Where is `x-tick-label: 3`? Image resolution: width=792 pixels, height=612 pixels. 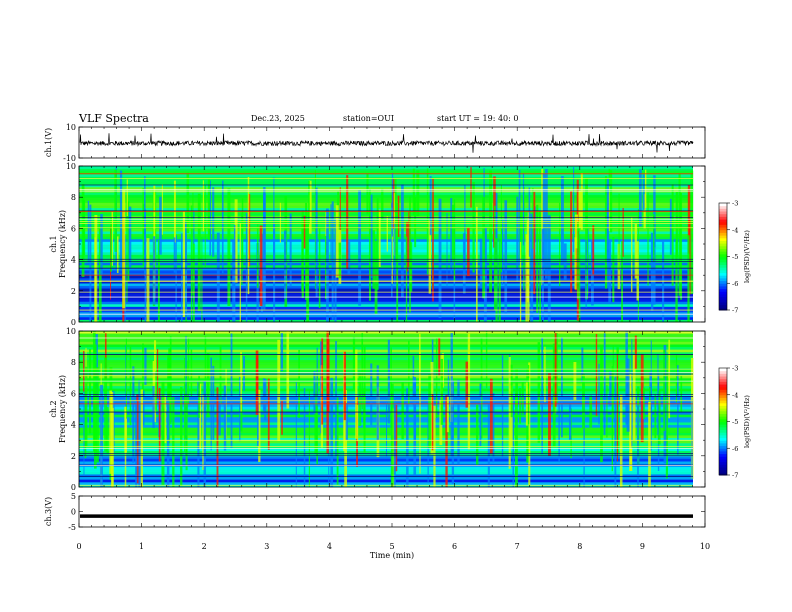
x-tick-label: 3 is located at coordinates (266, 546).